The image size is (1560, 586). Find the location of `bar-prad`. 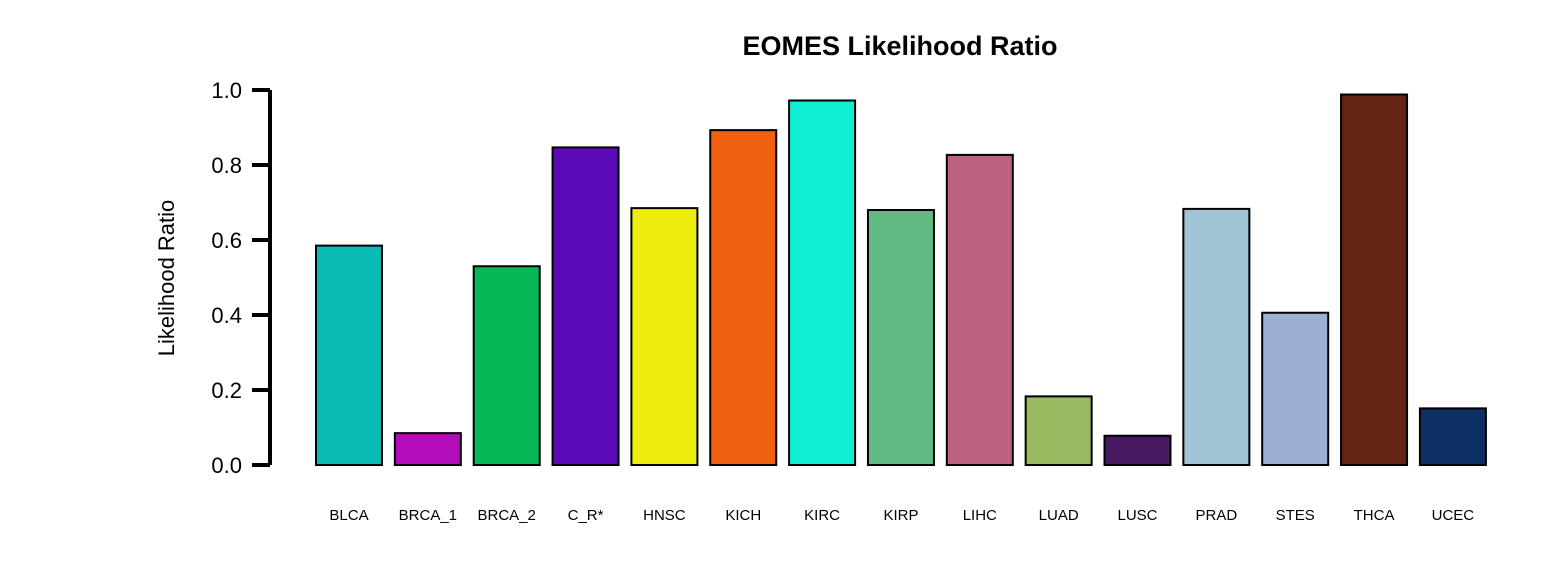

bar-prad is located at coordinates (1216, 337).